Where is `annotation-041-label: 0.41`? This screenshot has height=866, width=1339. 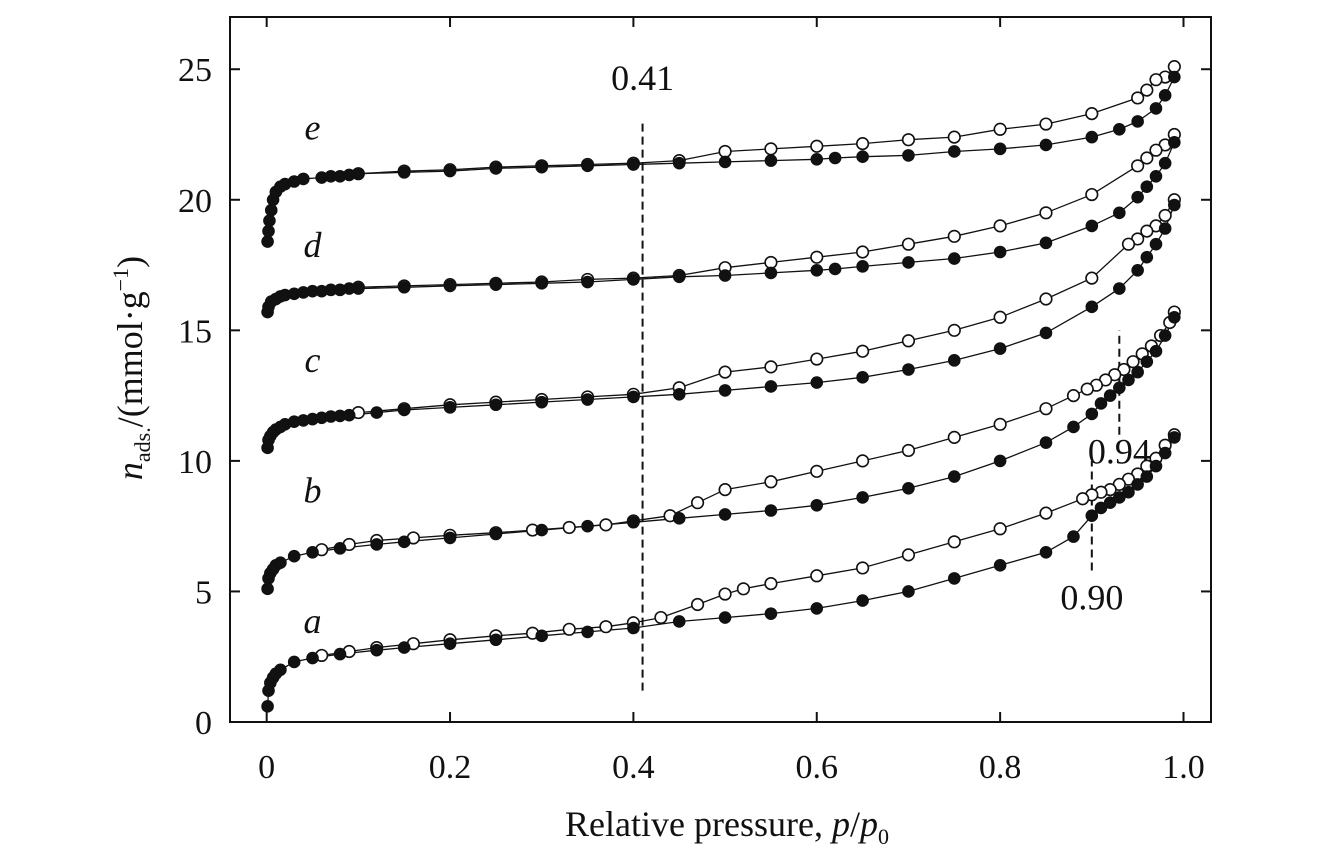 annotation-041-label: 0.41 is located at coordinates (642, 78).